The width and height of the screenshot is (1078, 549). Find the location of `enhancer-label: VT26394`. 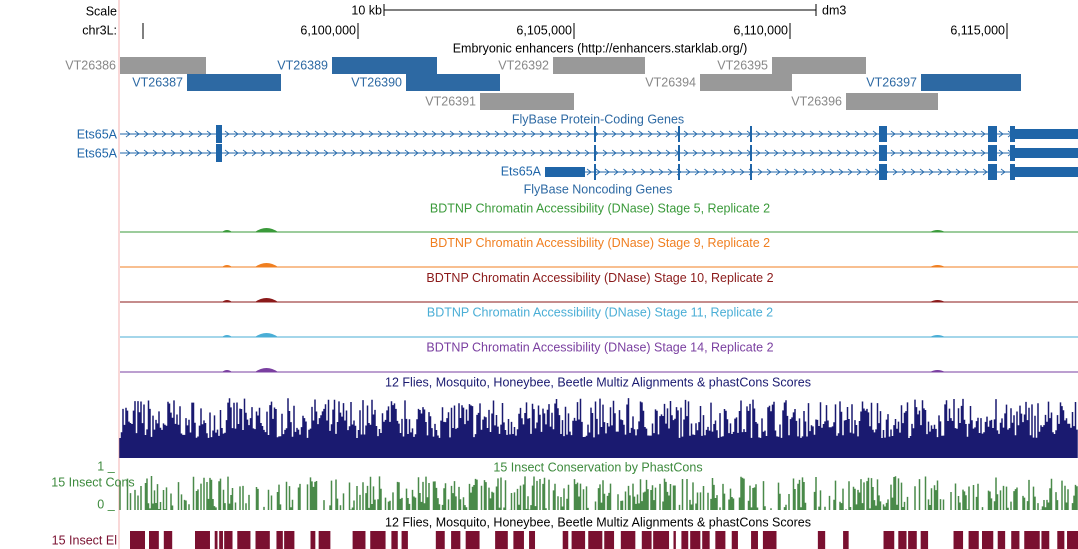

enhancer-label: VT26394 is located at coordinates (670, 82).